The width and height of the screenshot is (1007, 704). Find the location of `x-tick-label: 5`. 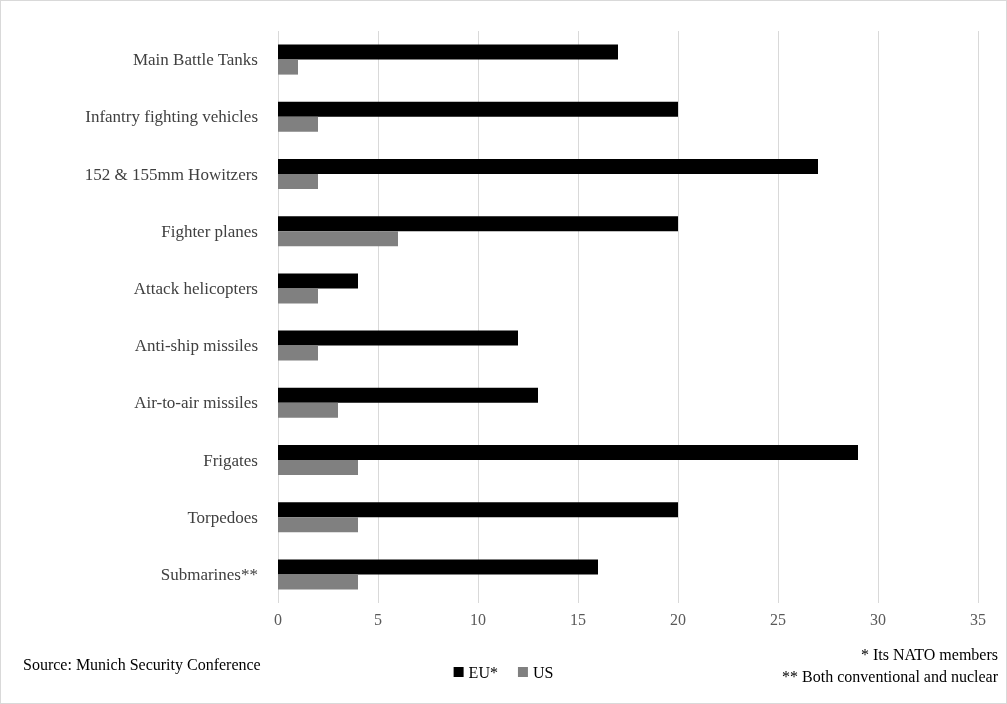

x-tick-label: 5 is located at coordinates (378, 619).